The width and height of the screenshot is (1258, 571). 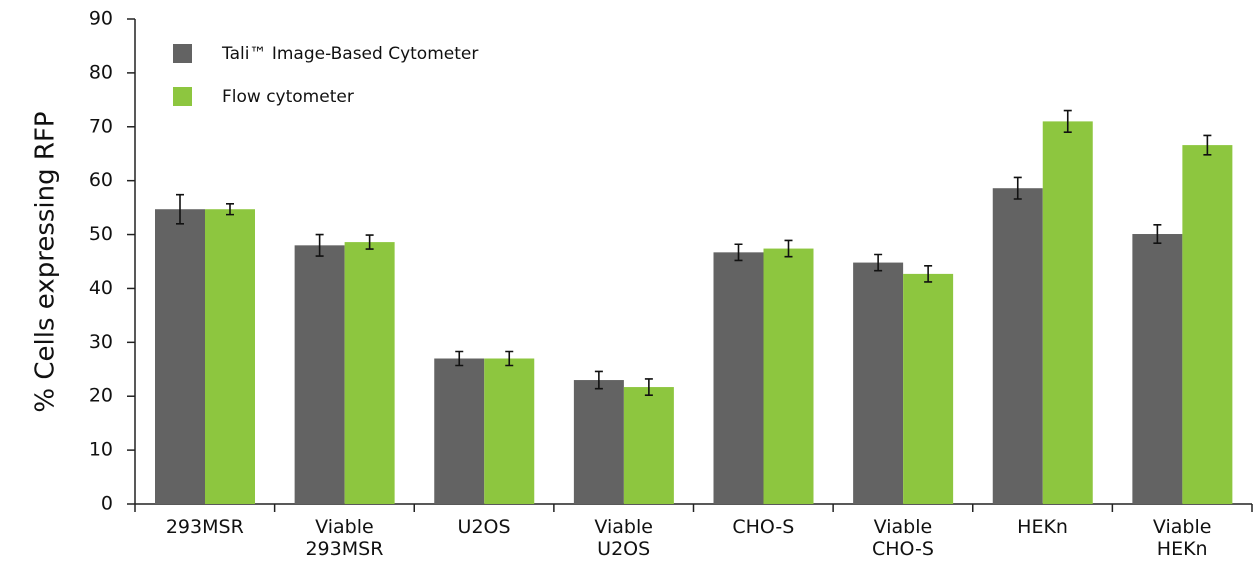 I want to click on x-tick-label: Viable U2OS, so click(x=623, y=538).